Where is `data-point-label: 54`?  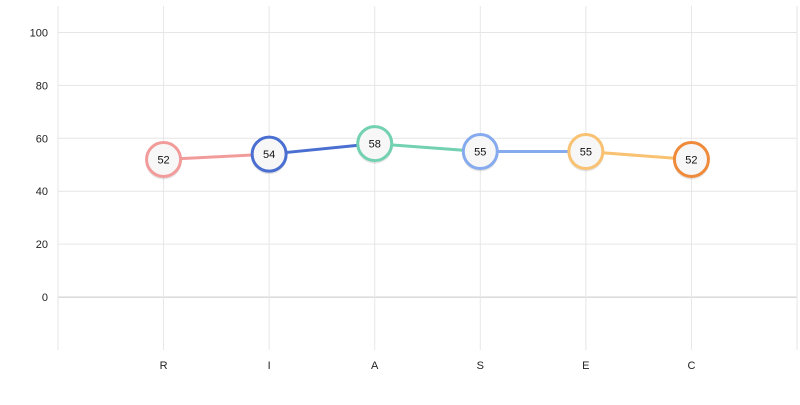 data-point-label: 54 is located at coordinates (269, 155).